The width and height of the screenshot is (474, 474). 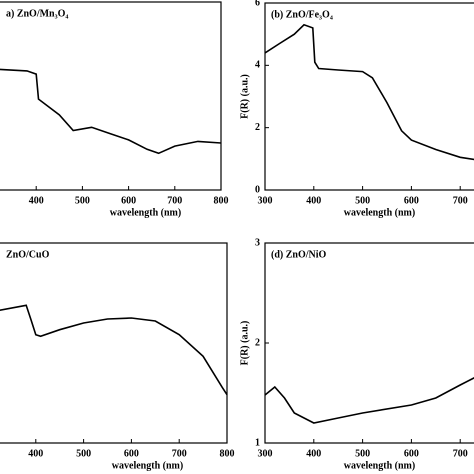 What do you see at coordinates (28, 254) in the screenshot?
I see `panel-title: ZnO/CuO` at bounding box center [28, 254].